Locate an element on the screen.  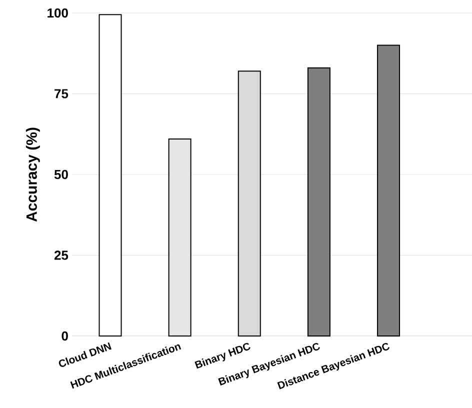
y-tick-label: 0 is located at coordinates (65, 336).